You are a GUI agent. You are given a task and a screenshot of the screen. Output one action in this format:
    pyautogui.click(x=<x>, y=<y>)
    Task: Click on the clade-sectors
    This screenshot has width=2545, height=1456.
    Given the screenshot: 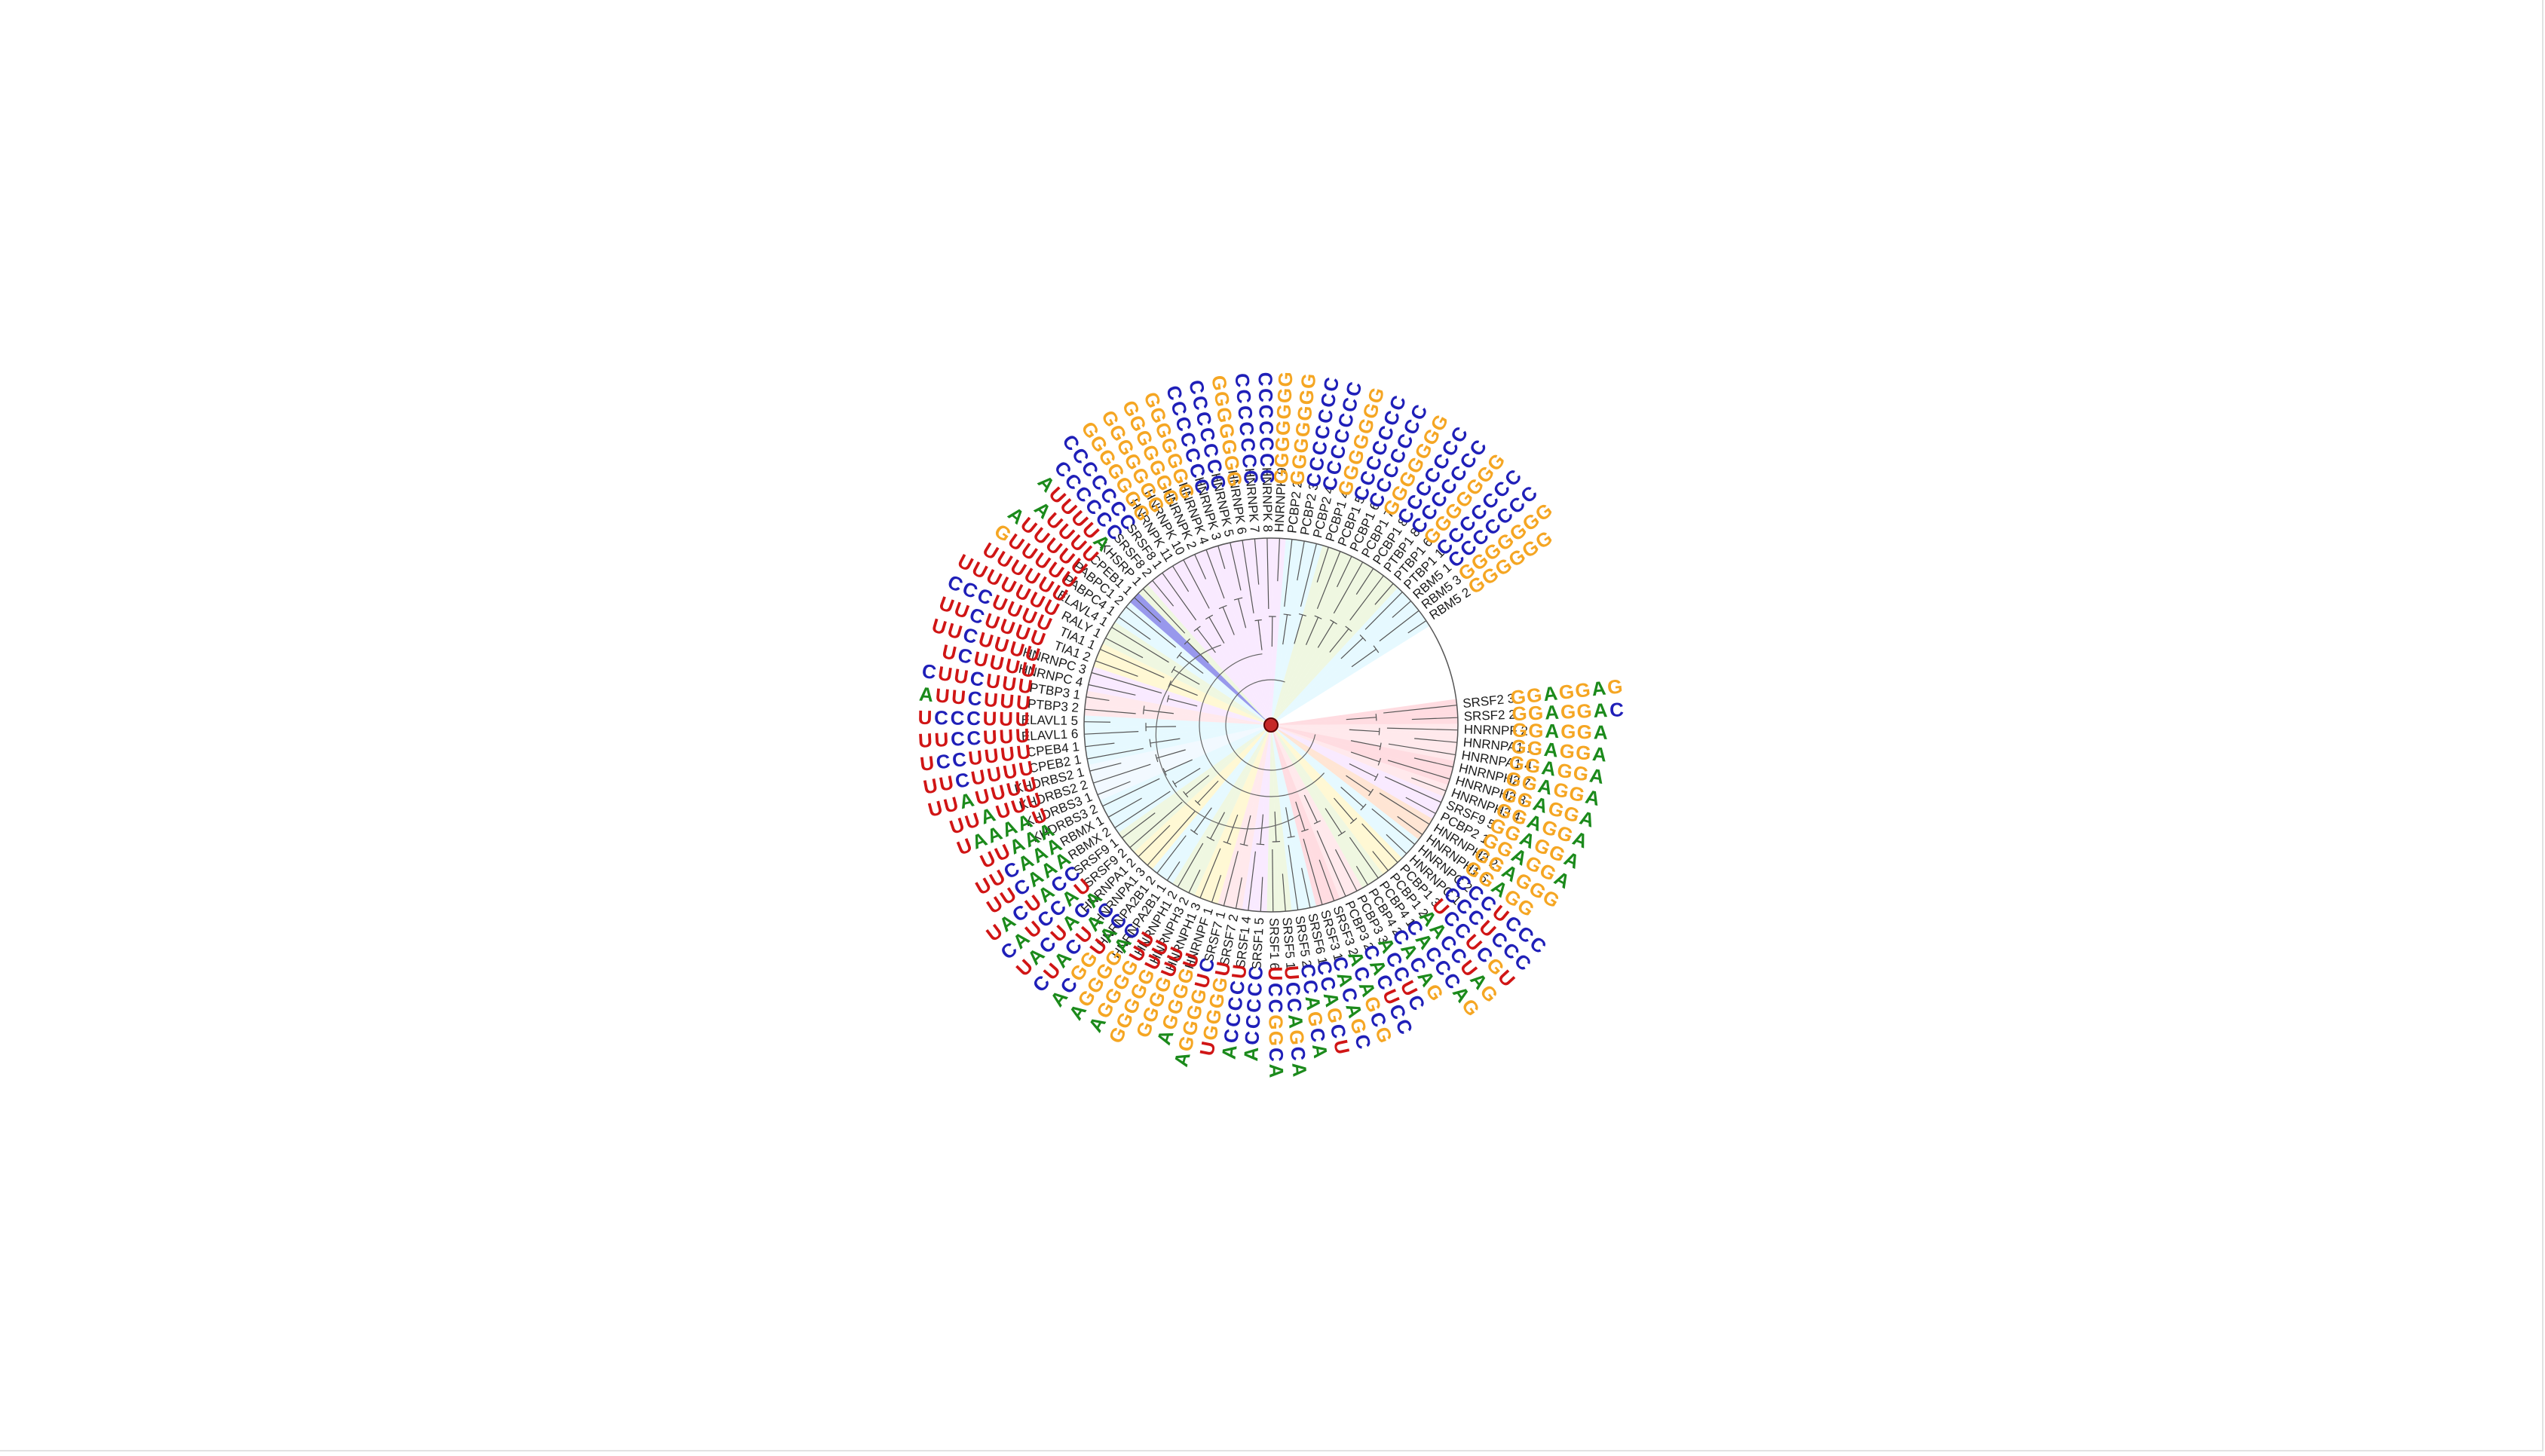 What is the action you would take?
    pyautogui.click(x=1271, y=724)
    